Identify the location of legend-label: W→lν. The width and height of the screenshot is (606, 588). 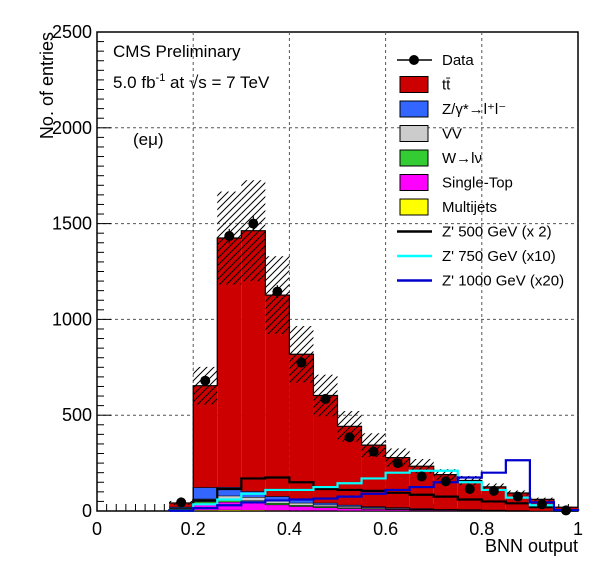
(462, 158).